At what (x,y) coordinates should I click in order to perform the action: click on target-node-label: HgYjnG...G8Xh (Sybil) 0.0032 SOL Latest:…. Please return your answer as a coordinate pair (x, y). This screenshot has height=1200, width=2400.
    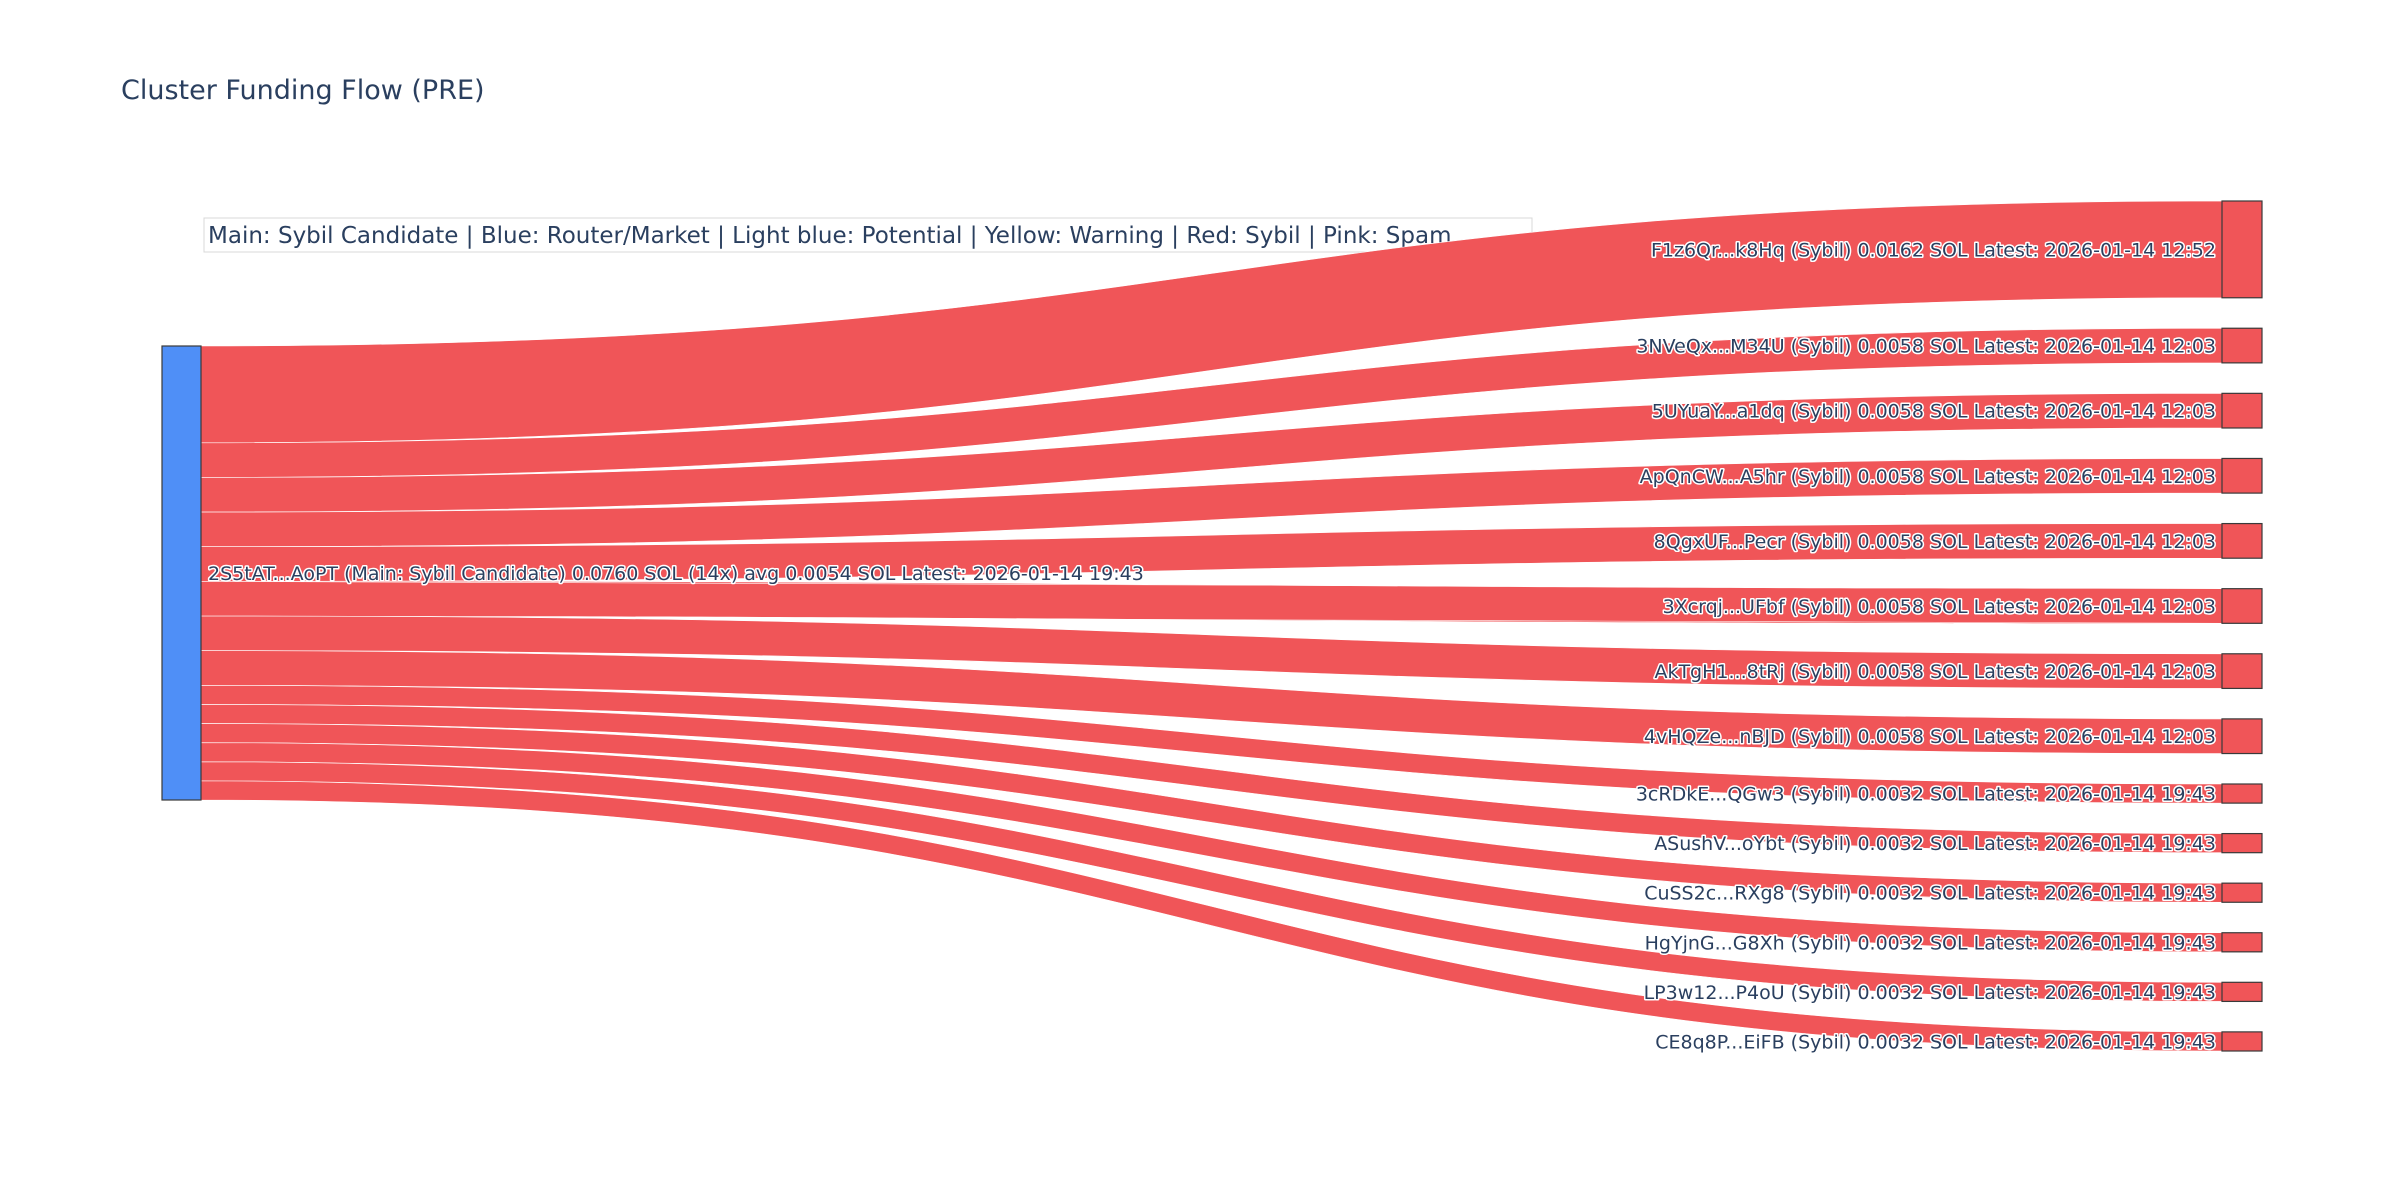
    Looking at the image, I should click on (1930, 943).